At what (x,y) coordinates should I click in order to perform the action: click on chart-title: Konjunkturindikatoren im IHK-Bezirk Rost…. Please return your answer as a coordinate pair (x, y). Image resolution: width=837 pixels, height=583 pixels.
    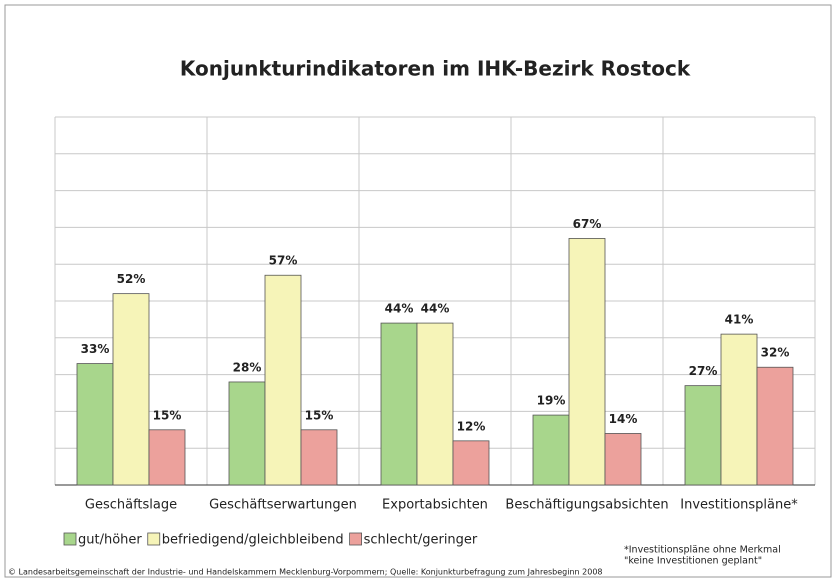
    Looking at the image, I should click on (435, 69).